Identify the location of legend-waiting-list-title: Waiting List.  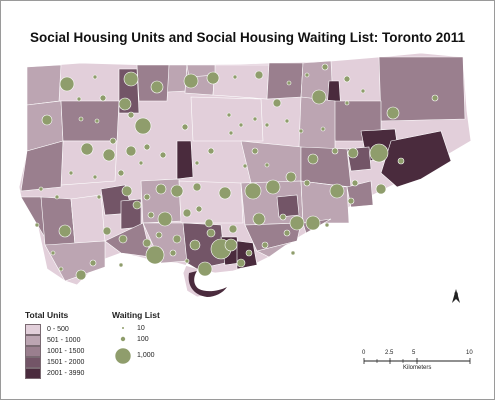
(136, 315).